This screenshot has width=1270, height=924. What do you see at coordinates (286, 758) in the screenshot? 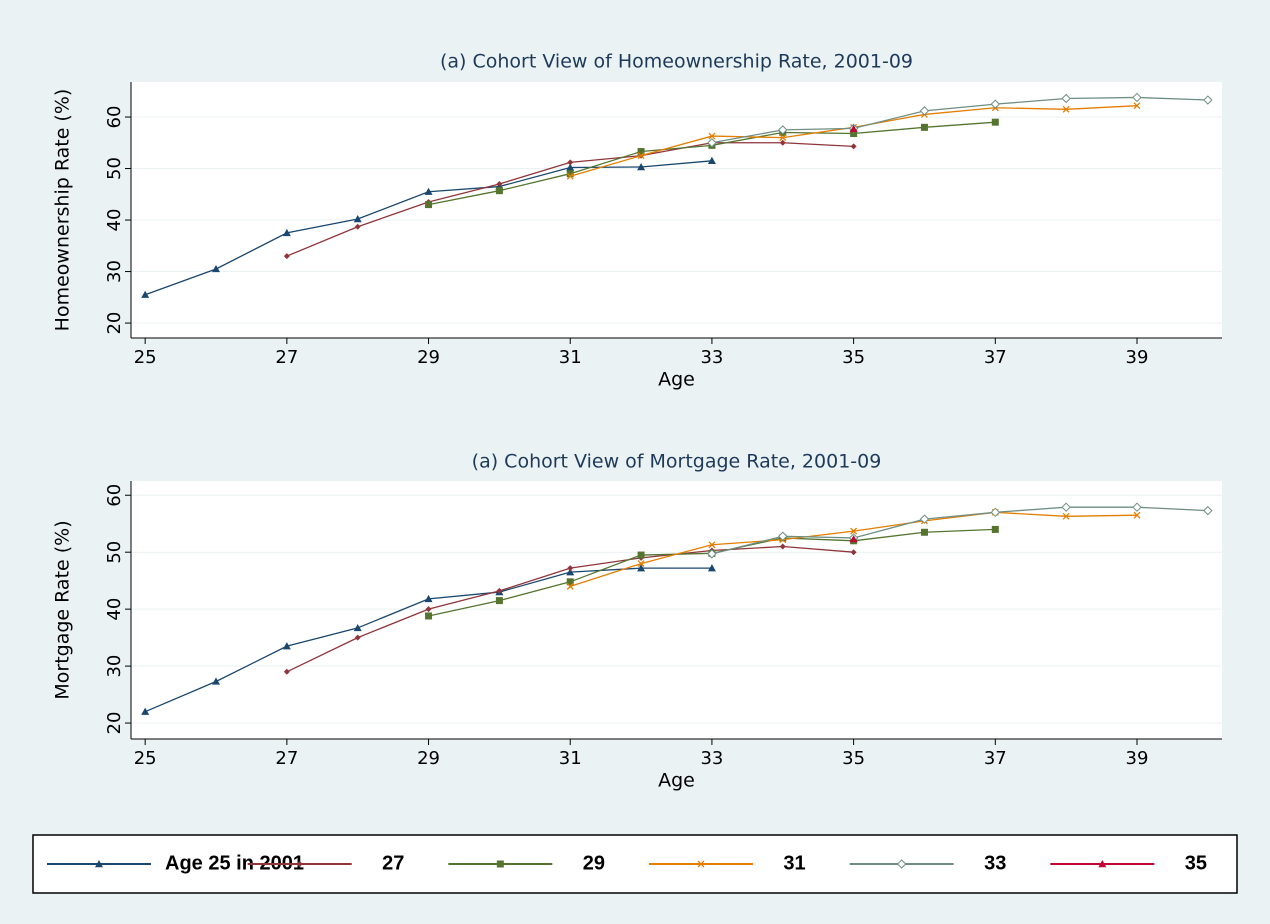
I see `x-tick-label: 27` at bounding box center [286, 758].